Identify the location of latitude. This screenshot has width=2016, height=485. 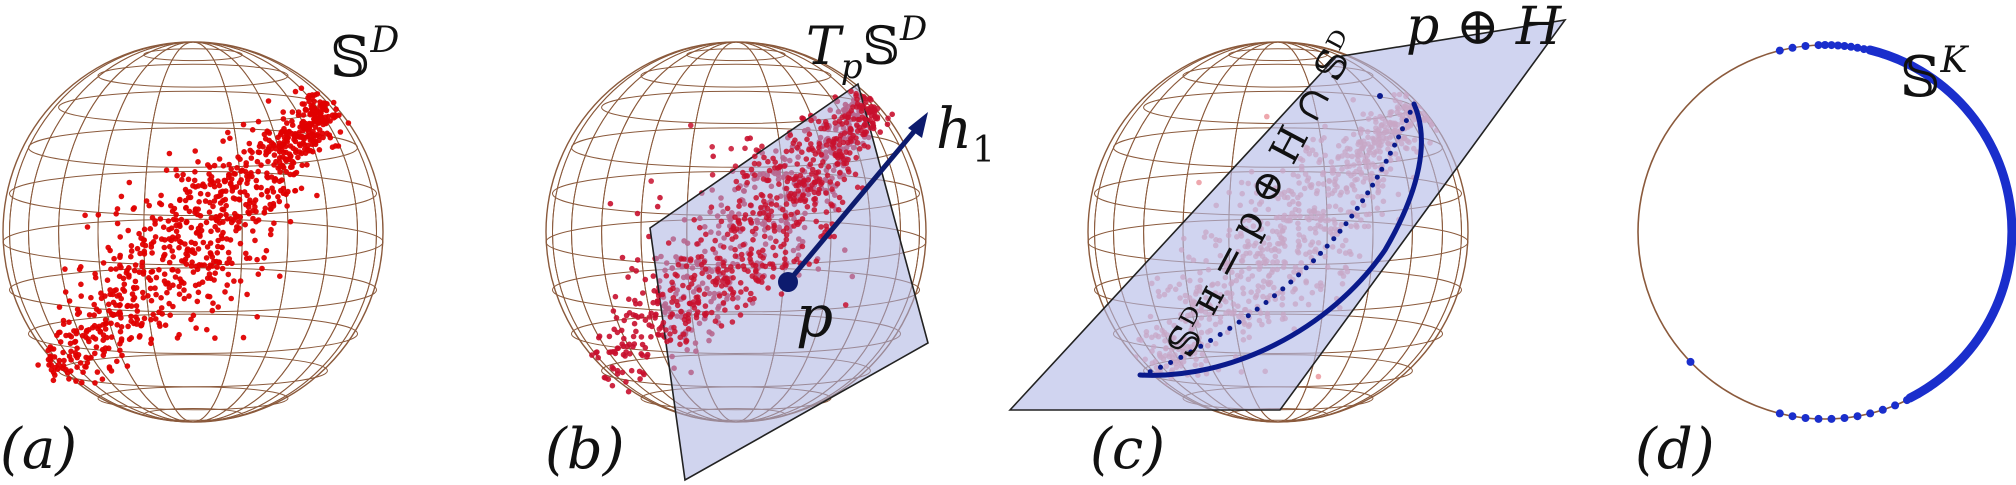
(1278, 55).